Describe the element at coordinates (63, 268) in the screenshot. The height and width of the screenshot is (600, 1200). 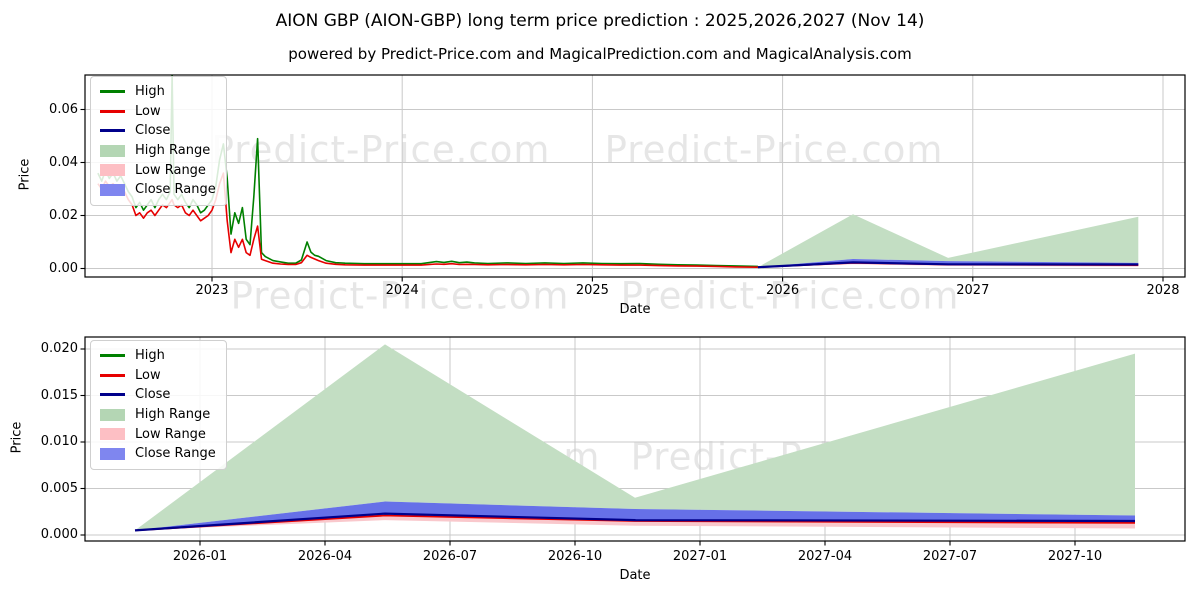
I see `y-tick-label: 0.00` at that location.